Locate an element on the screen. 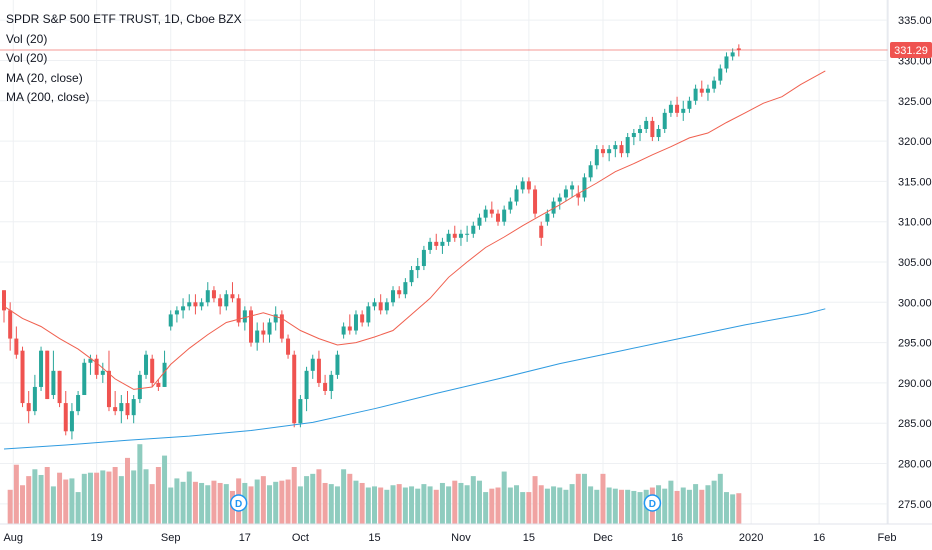 This screenshot has width=932, height=550. y-tick-label: 275.00 is located at coordinates (915, 505).